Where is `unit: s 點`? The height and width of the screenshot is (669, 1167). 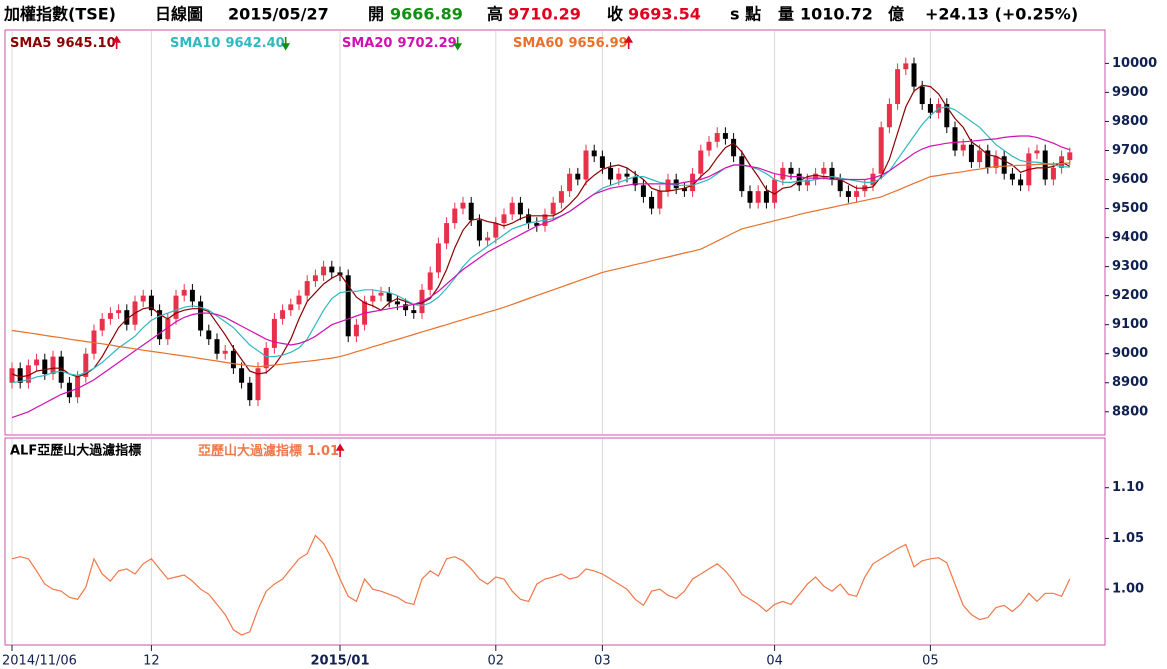
unit: s 點 is located at coordinates (745, 14).